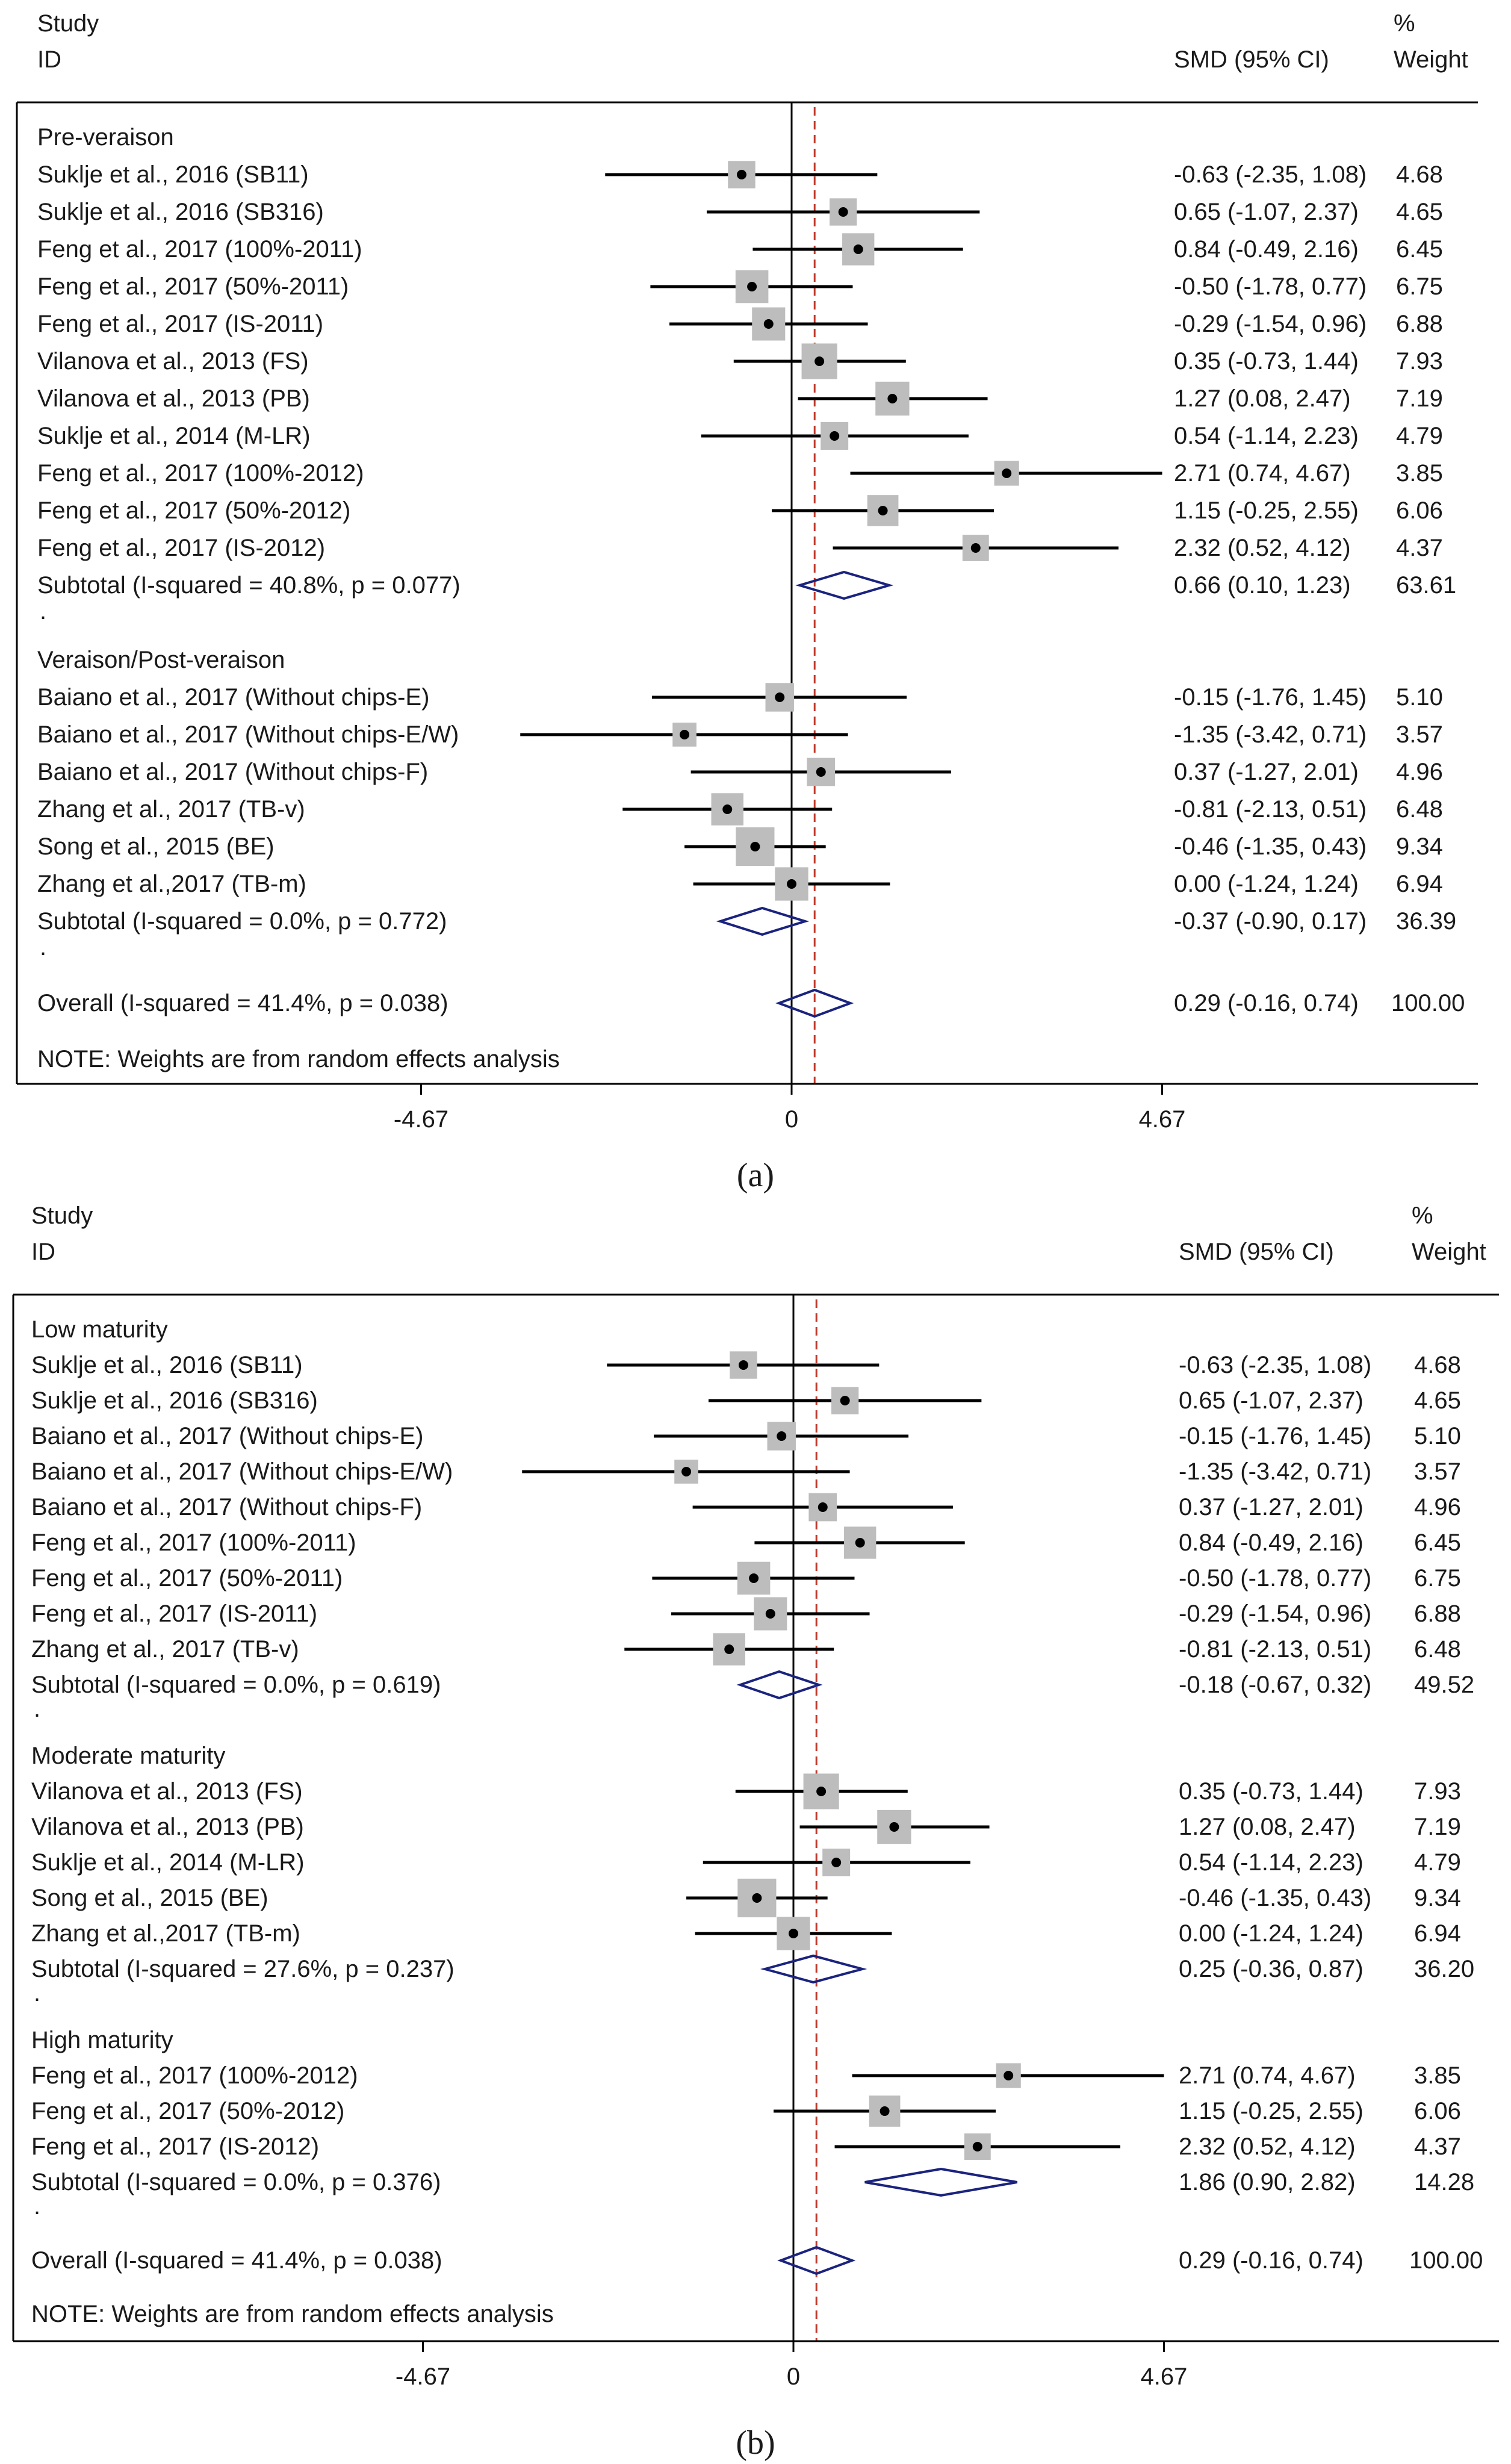 Image resolution: width=1511 pixels, height=2464 pixels. Describe the element at coordinates (1444, 1969) in the screenshot. I see `subtotal-weight-value: 36.20` at that location.